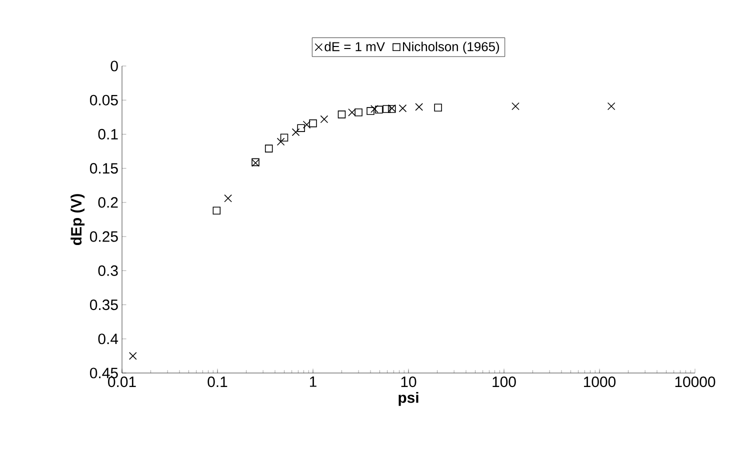 The width and height of the screenshot is (733, 453). What do you see at coordinates (77, 220) in the screenshot?
I see `y-axis-title: dEp (V)` at bounding box center [77, 220].